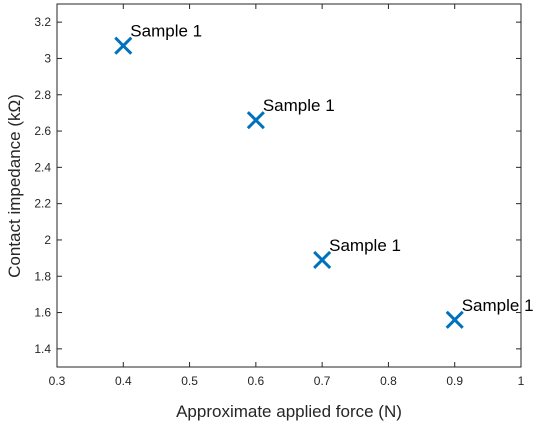 This screenshot has width=550, height=425. I want to click on y-tick-label: 3.2, so click(42, 22).